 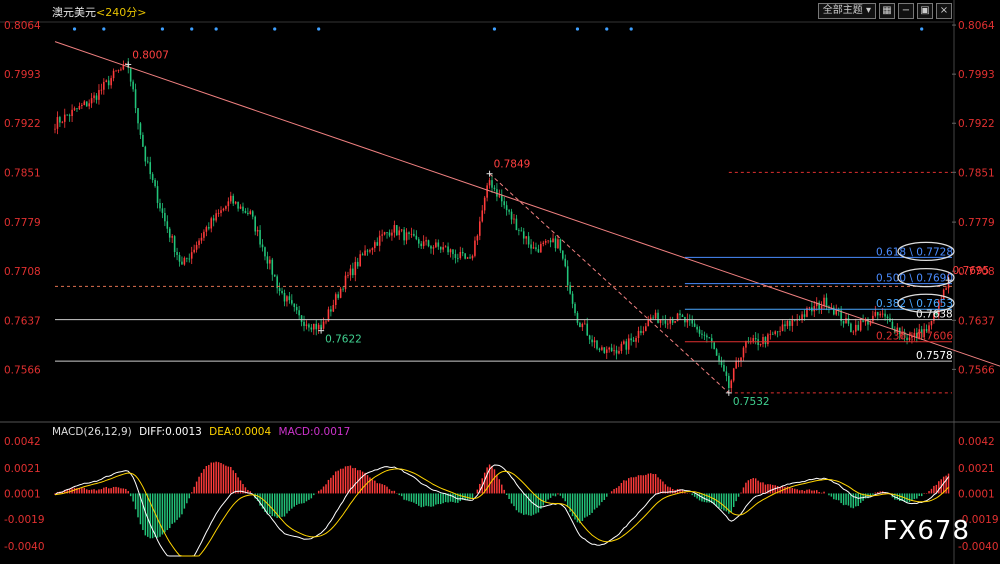 What do you see at coordinates (22, 75) in the screenshot?
I see `price-tick-left: 0.7993` at bounding box center [22, 75].